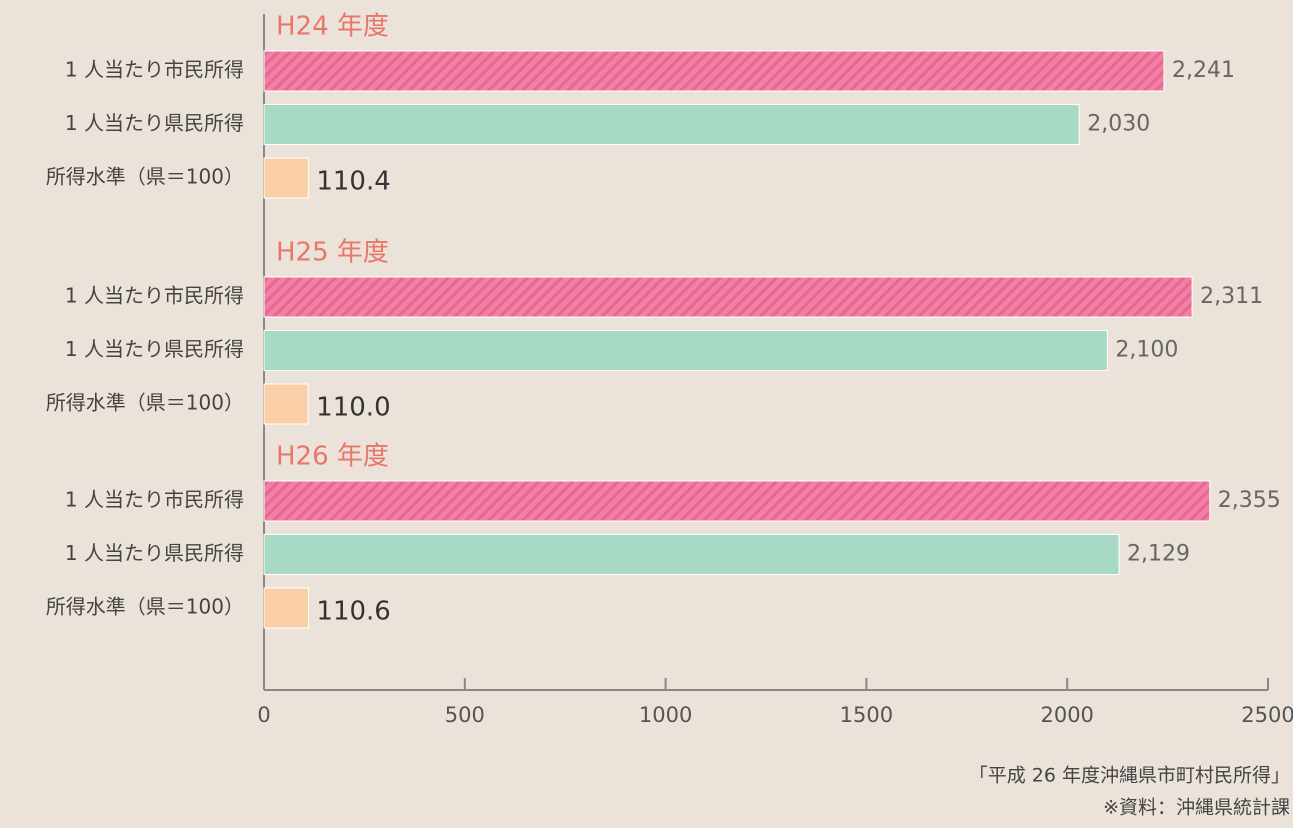  Describe the element at coordinates (1249, 500) in the screenshot. I see `value-label: 2,355` at that location.